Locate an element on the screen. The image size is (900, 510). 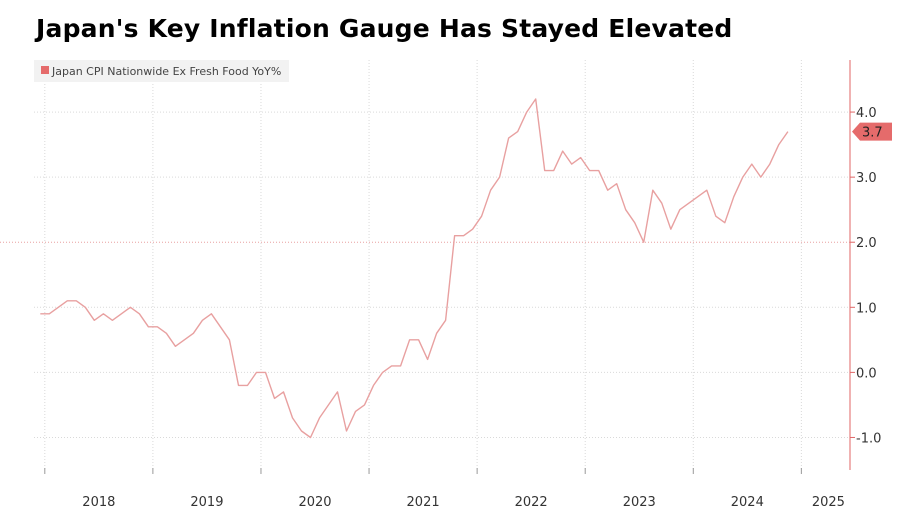
x-tick-label: 2024 is located at coordinates (747, 502).